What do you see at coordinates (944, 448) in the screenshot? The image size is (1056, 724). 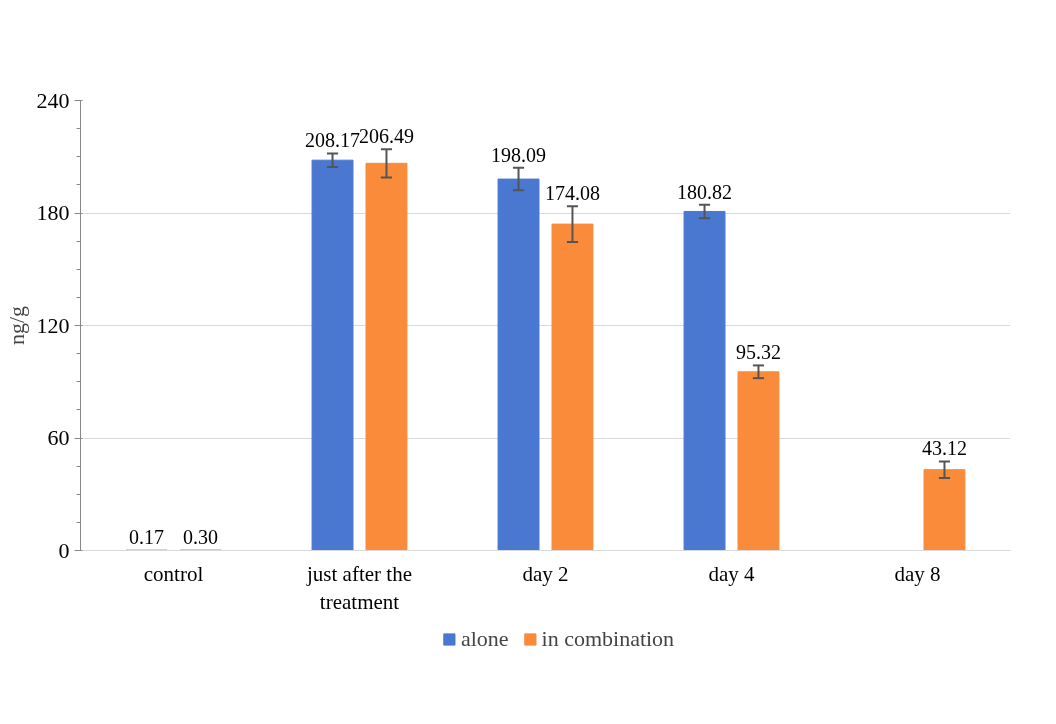 I see `data-label: 43.12` at bounding box center [944, 448].